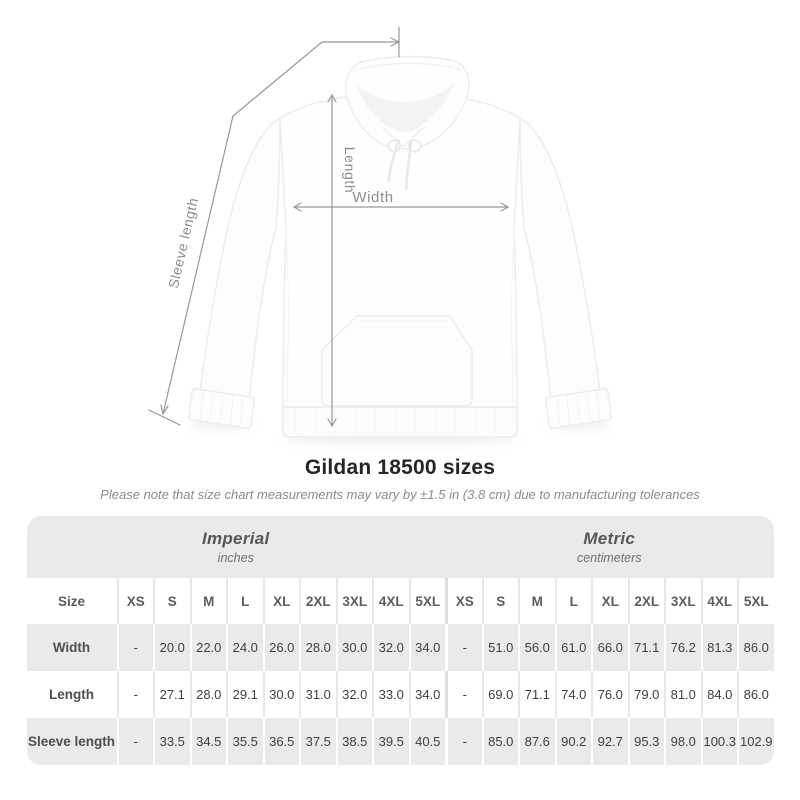  I want to click on table-cell: 102.9, so click(755, 741).